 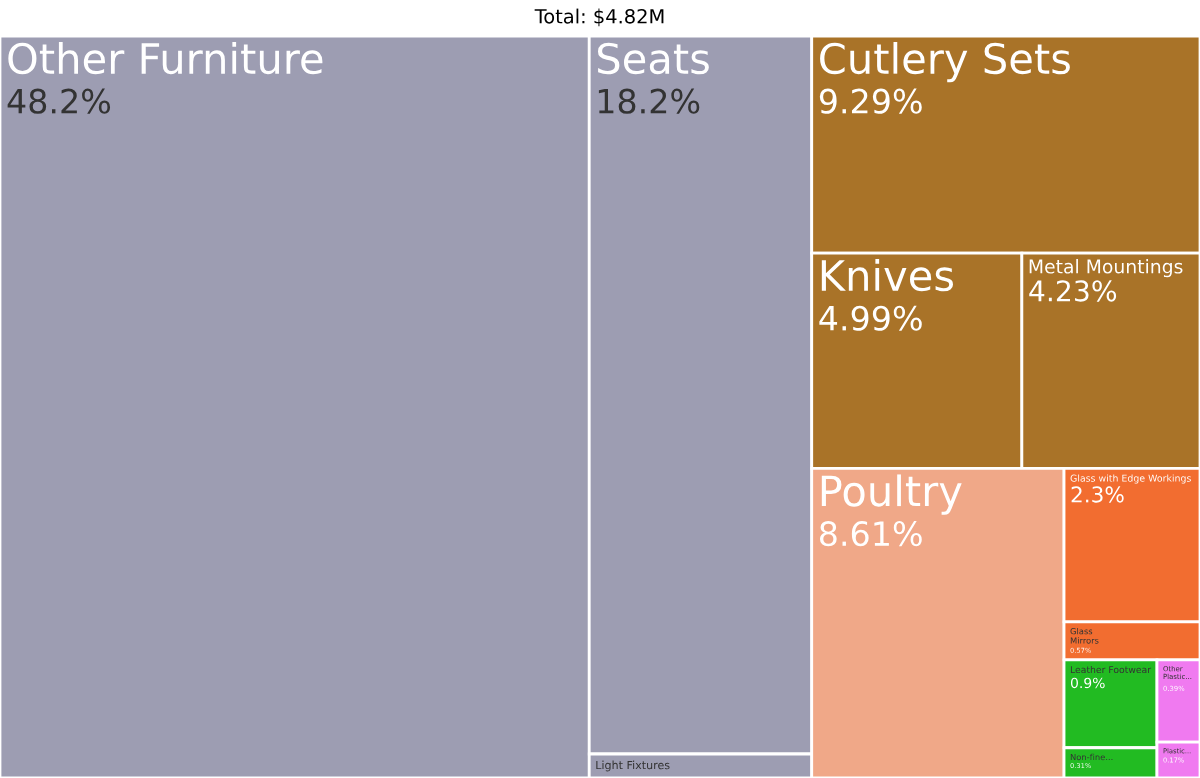 I want to click on category-label: Knives, so click(x=887, y=275).